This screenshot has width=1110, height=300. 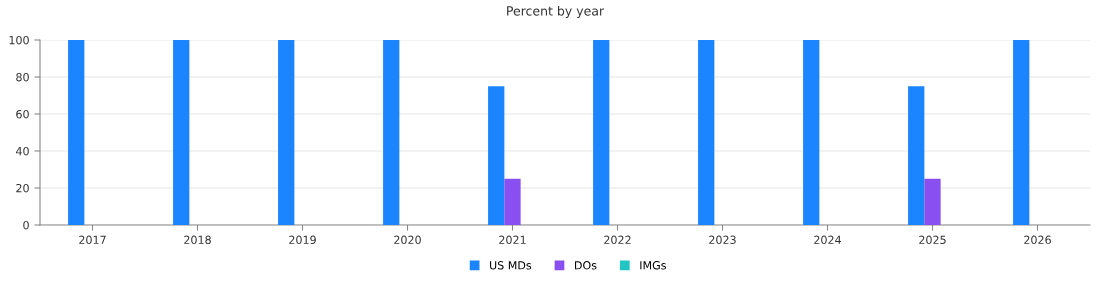 I want to click on legend-label: US MDs, so click(x=511, y=265).